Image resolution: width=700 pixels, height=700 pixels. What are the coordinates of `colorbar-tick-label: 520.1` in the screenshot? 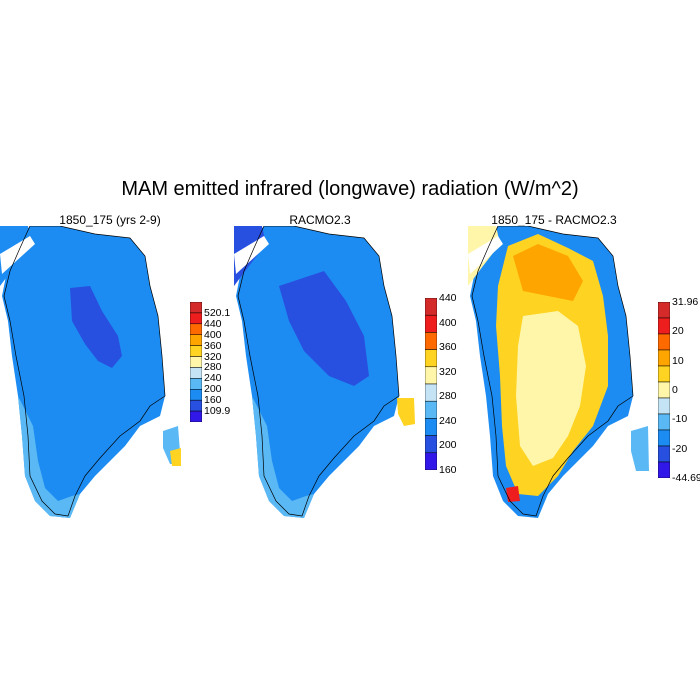 It's located at (217, 312).